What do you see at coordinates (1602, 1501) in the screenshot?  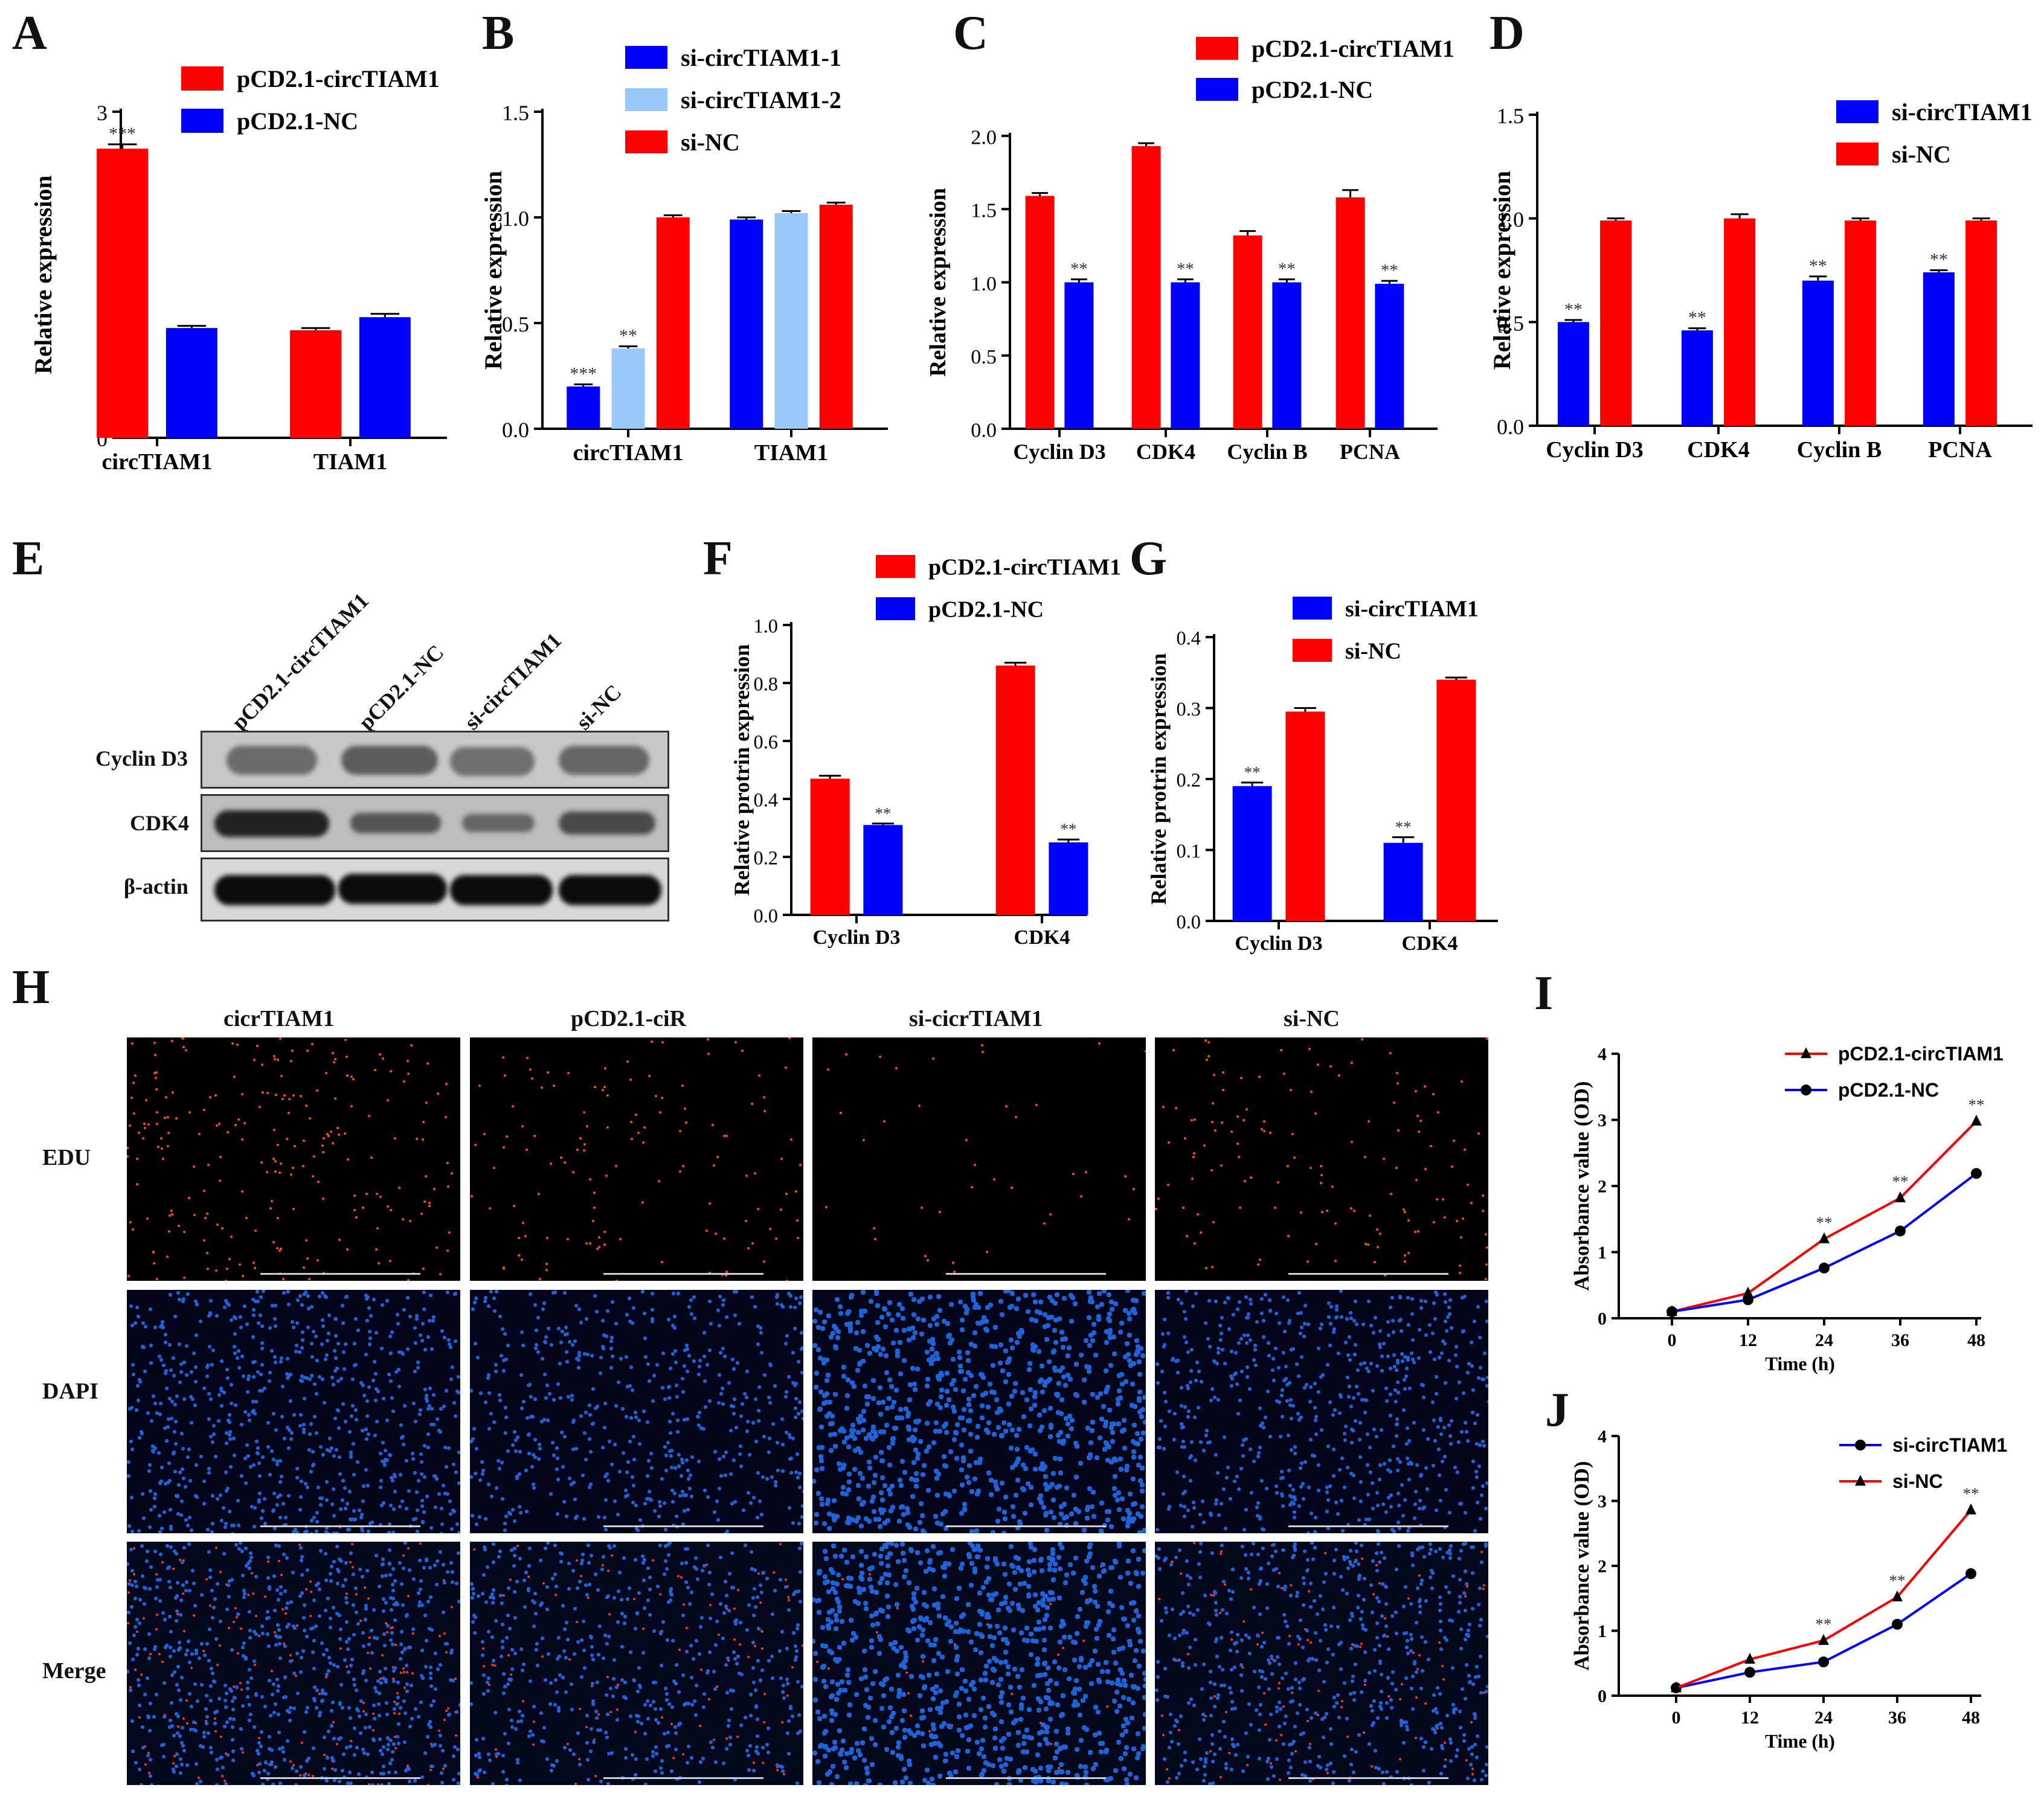 I see `y-tick-label: 3` at bounding box center [1602, 1501].